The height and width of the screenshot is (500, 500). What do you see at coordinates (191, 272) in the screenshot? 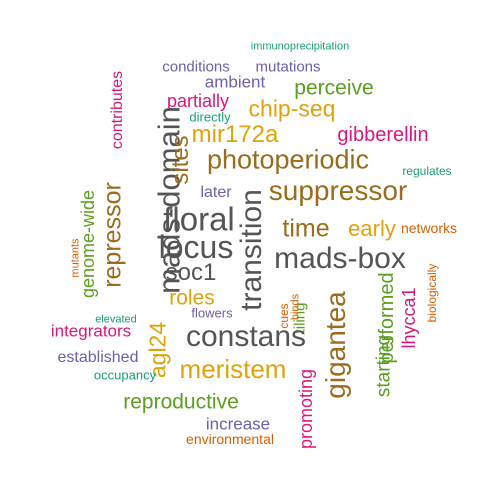
I see `word-soc1: soc1` at bounding box center [191, 272].